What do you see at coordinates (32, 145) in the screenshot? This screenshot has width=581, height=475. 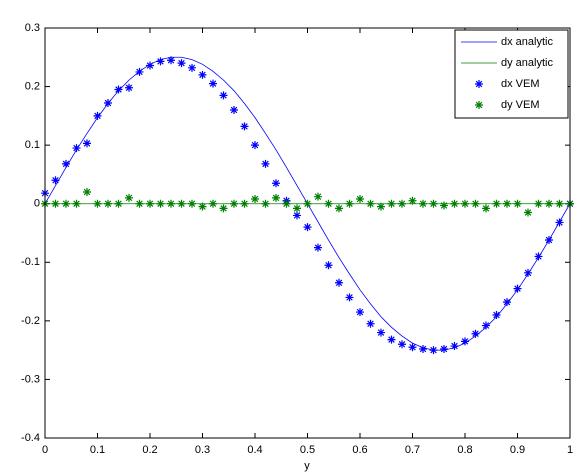 I see `y-tick-label: 0.1` at bounding box center [32, 145].